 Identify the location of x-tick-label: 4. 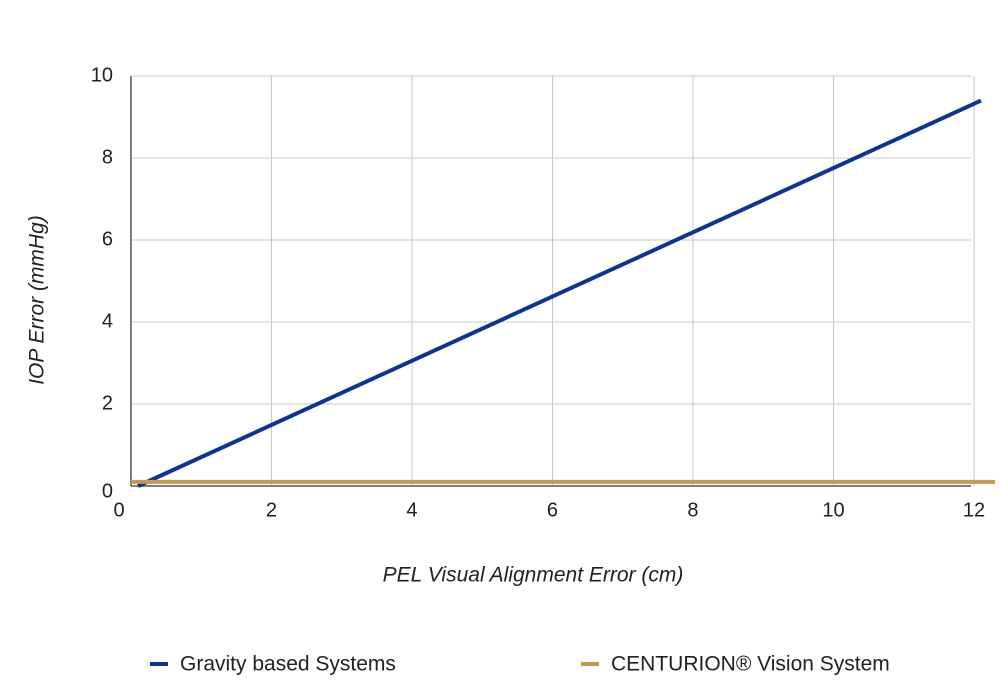
(411, 510).